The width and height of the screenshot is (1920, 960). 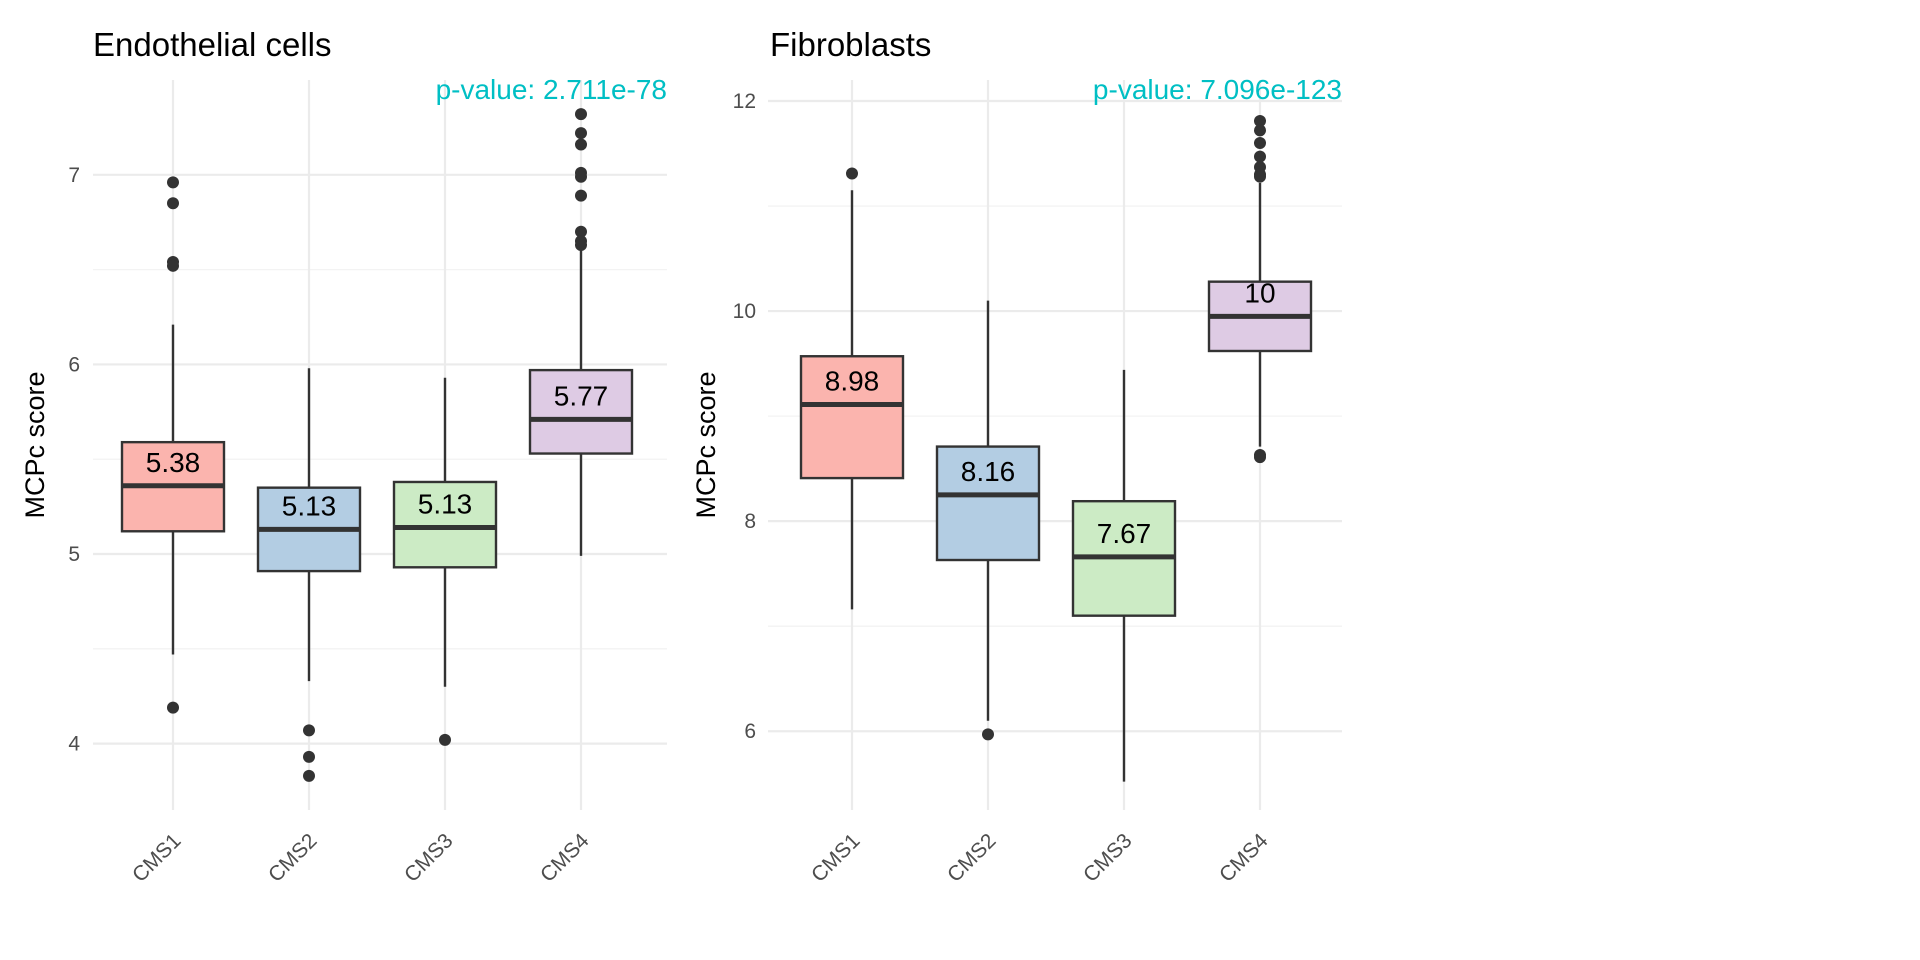 I want to click on panel-1-cms1-median-label: 5.38, so click(x=173, y=462).